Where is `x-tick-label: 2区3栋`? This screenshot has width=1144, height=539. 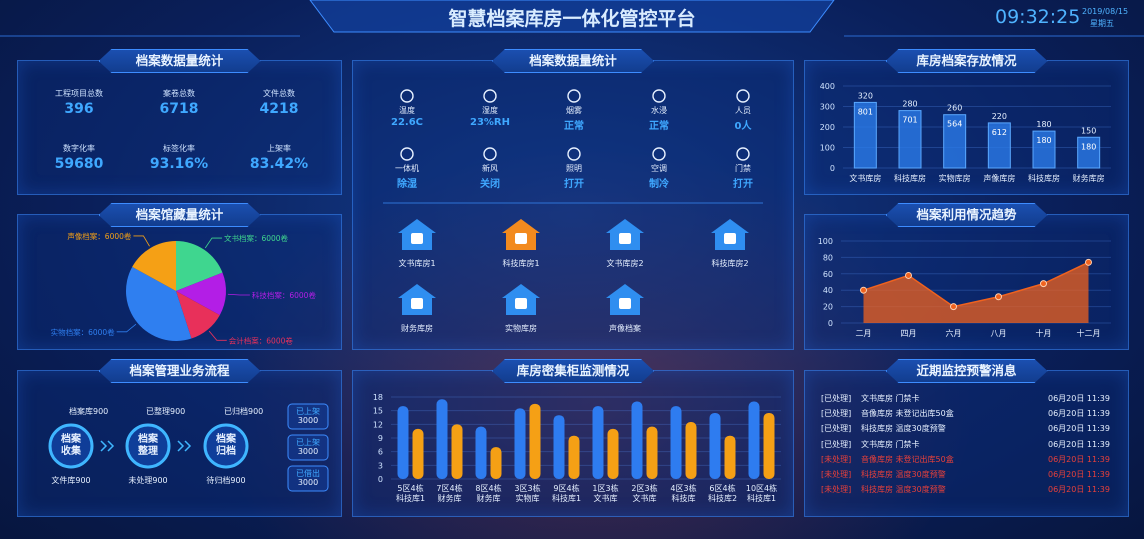 x-tick-label: 2区3栋 is located at coordinates (644, 488).